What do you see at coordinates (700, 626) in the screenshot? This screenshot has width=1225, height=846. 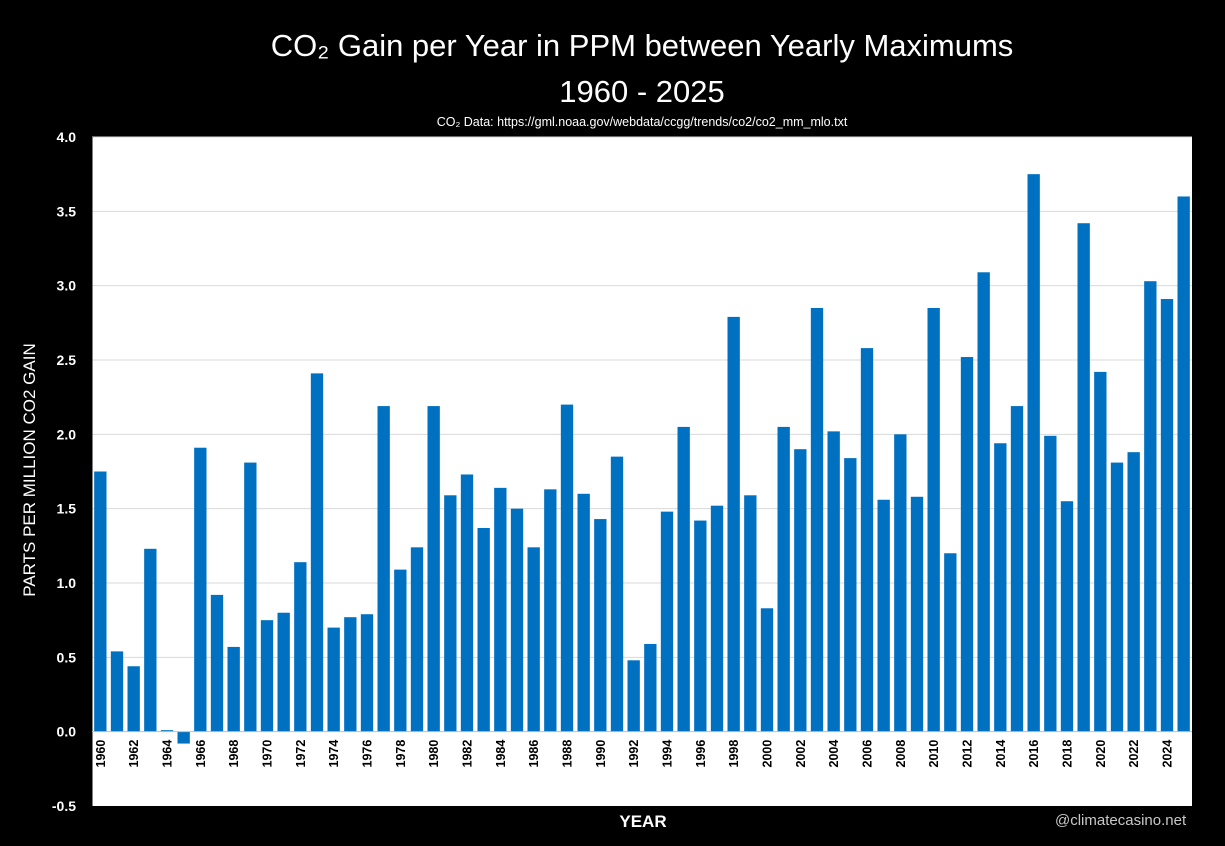 I see `bar-1996` at bounding box center [700, 626].